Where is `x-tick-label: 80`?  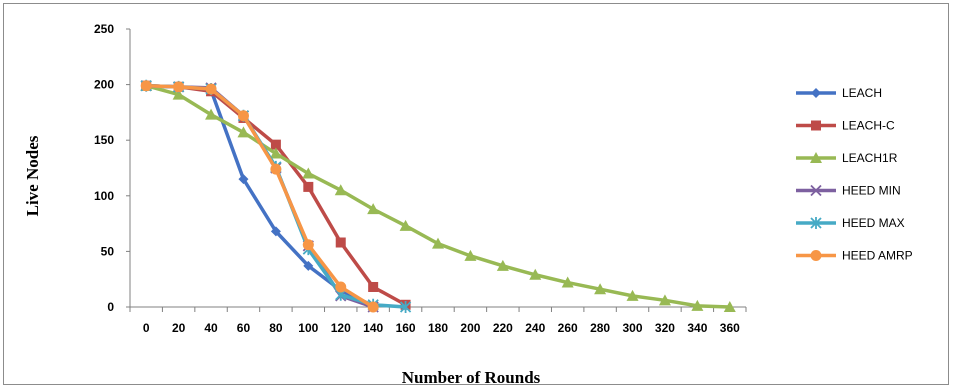 x-tick-label: 80 is located at coordinates (276, 328).